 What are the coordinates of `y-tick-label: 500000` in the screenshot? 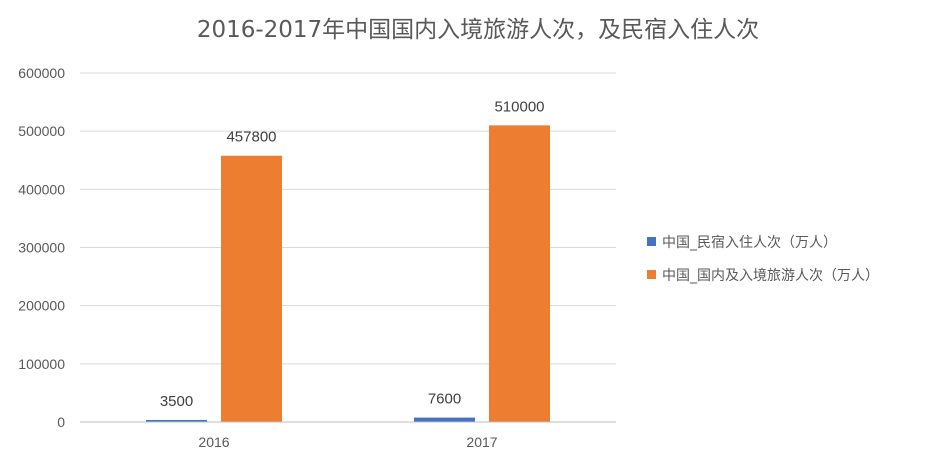 It's located at (41, 131).